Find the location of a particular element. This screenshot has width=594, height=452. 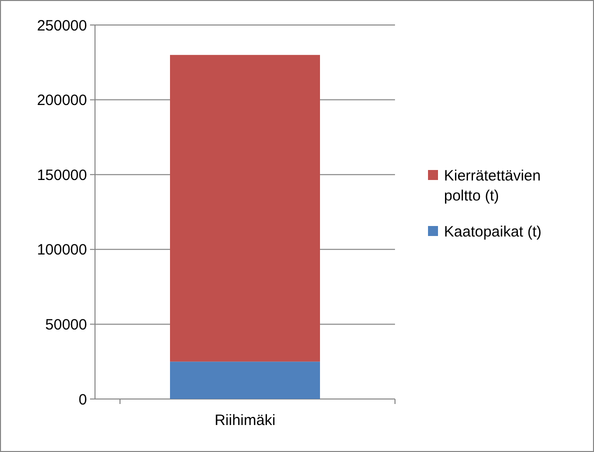

x-tick-label: Riihimäki is located at coordinates (245, 420).